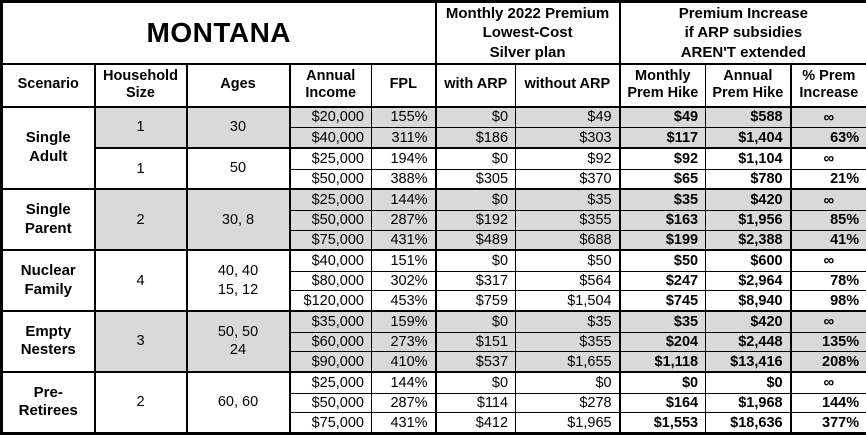  Describe the element at coordinates (48, 402) in the screenshot. I see `scenario-cell: Pre- Retirees` at that location.